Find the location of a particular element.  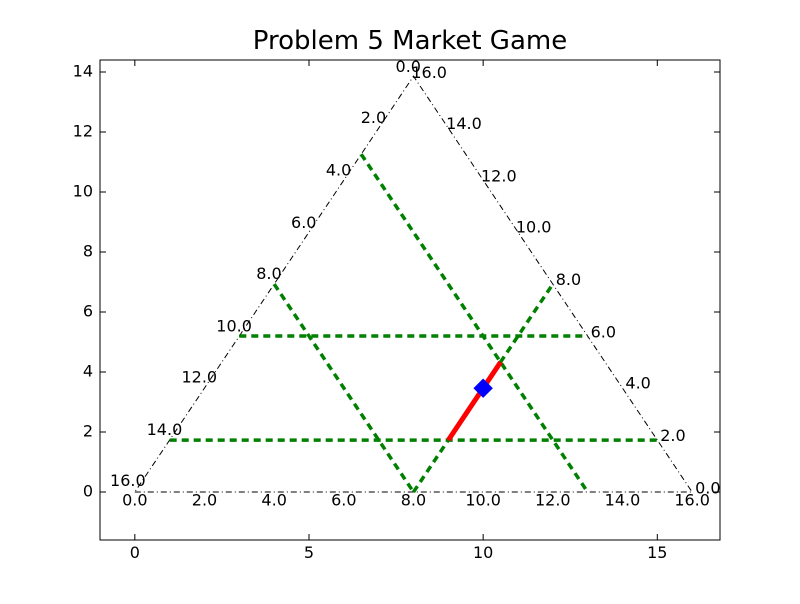

x-tick-label: 10 is located at coordinates (483, 552).